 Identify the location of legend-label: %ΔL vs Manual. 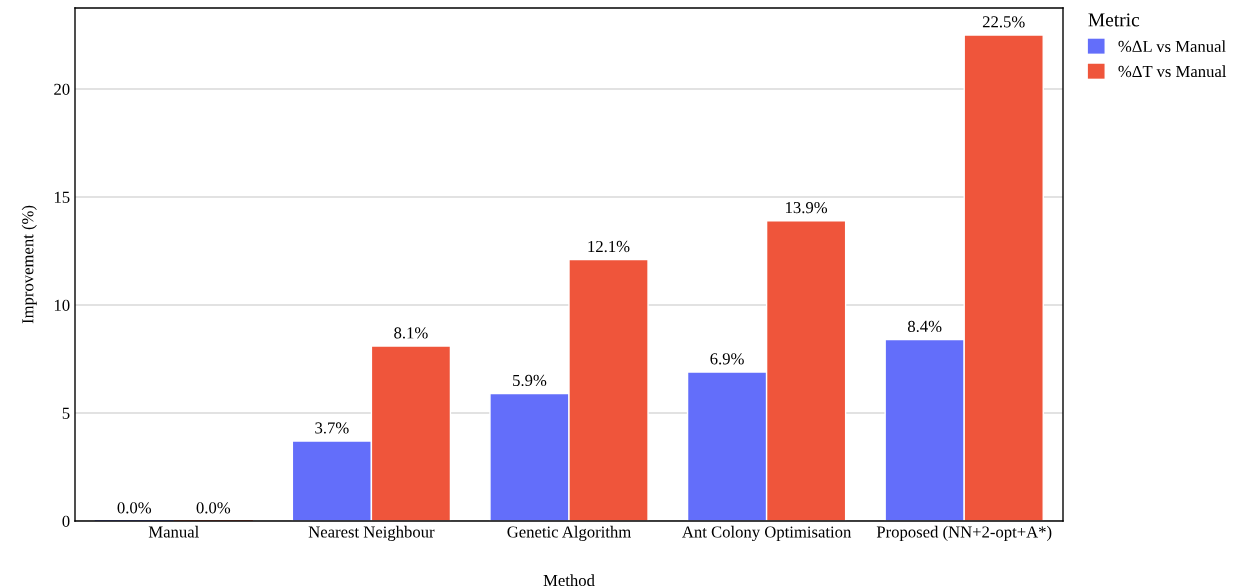
(1172, 46).